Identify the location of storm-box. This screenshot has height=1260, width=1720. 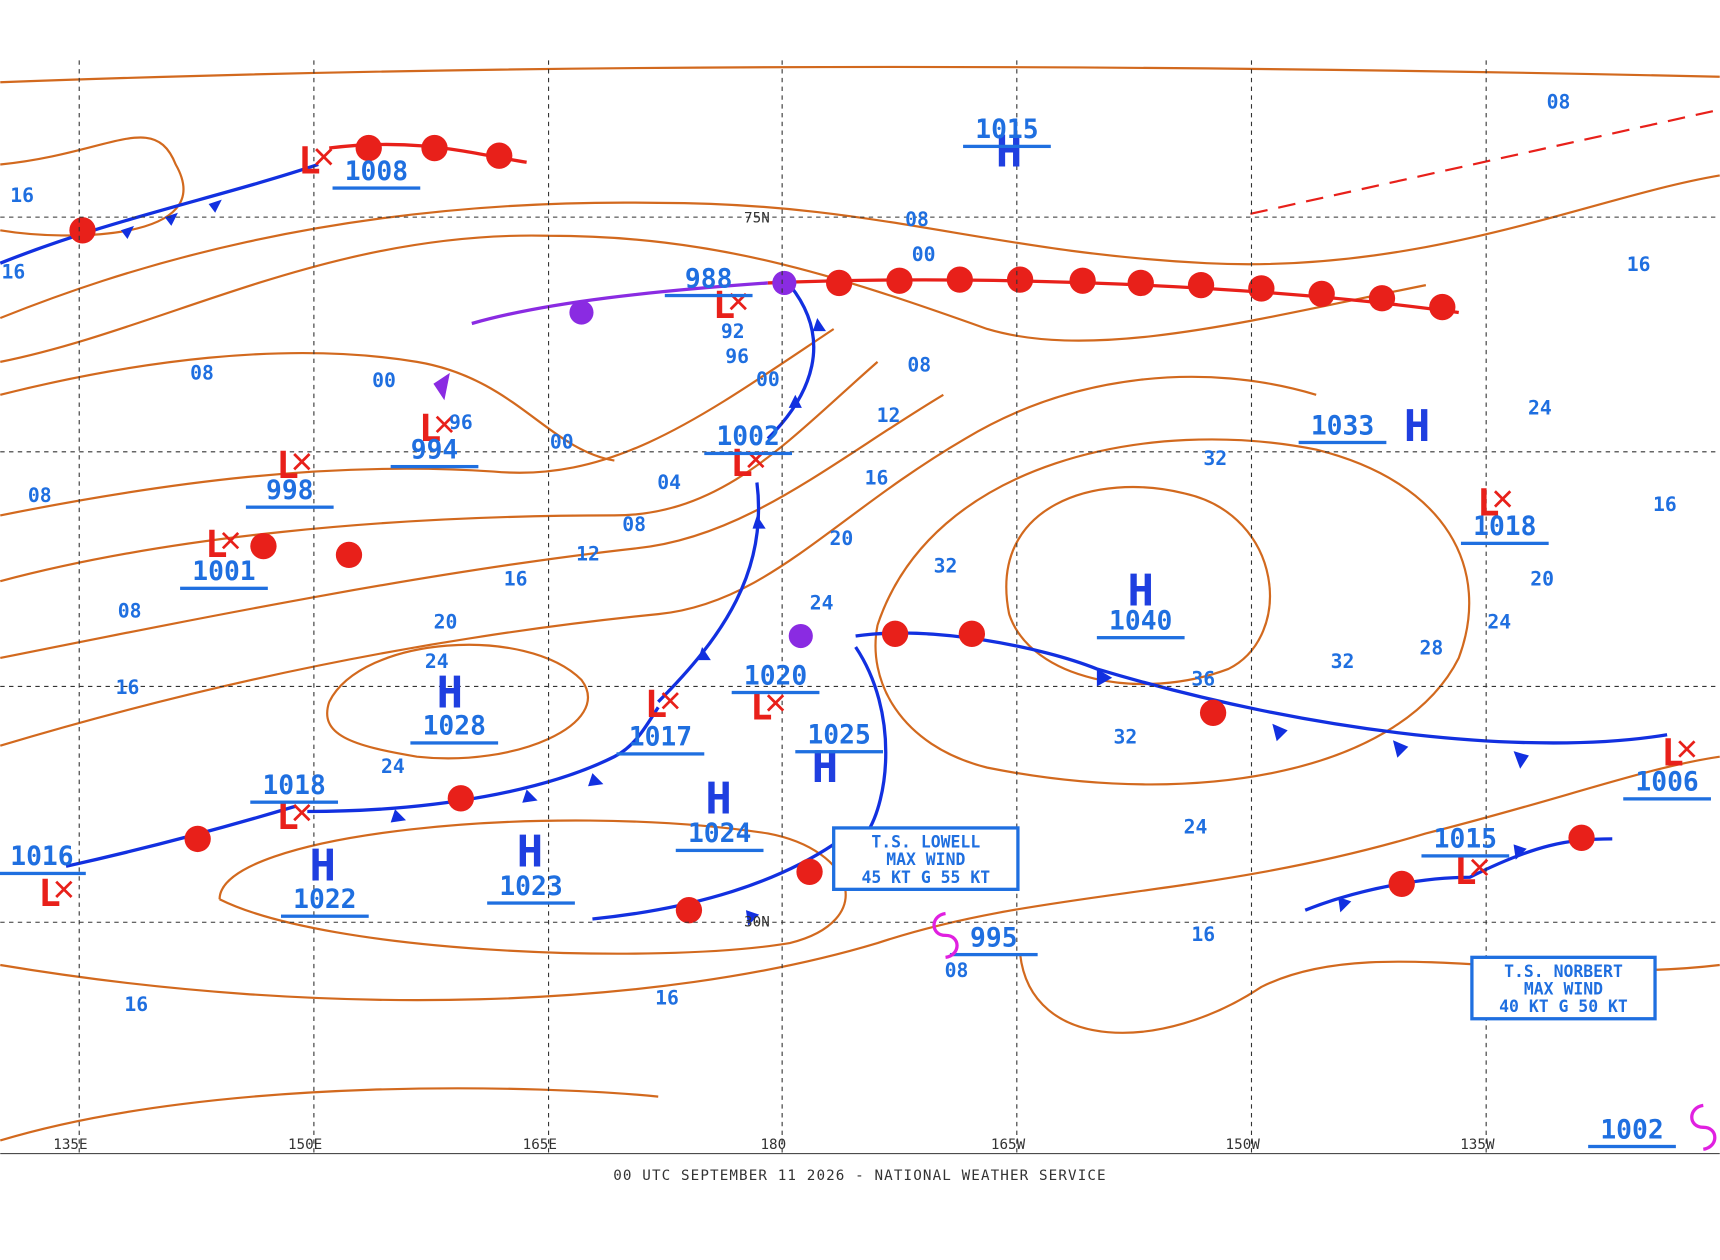
(1563, 988).